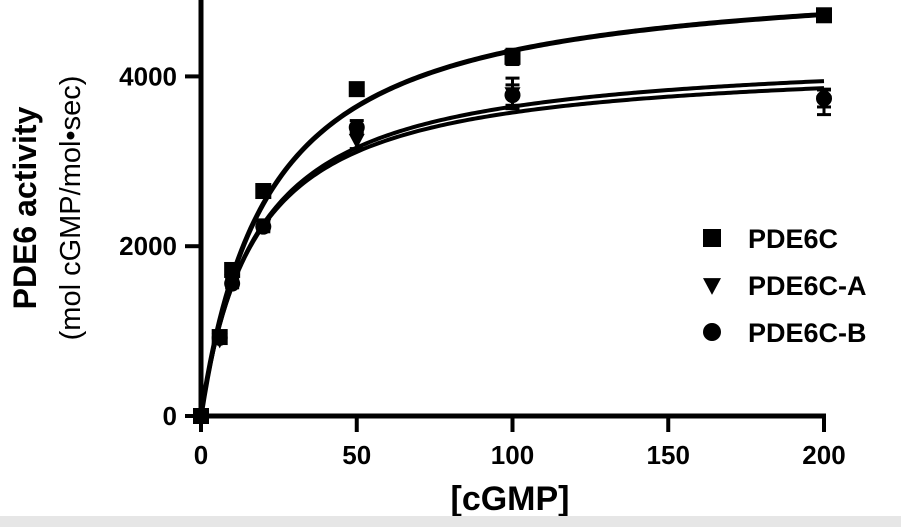 This screenshot has height=527, width=901. I want to click on x-axis-label: [cGMP], so click(510, 499).